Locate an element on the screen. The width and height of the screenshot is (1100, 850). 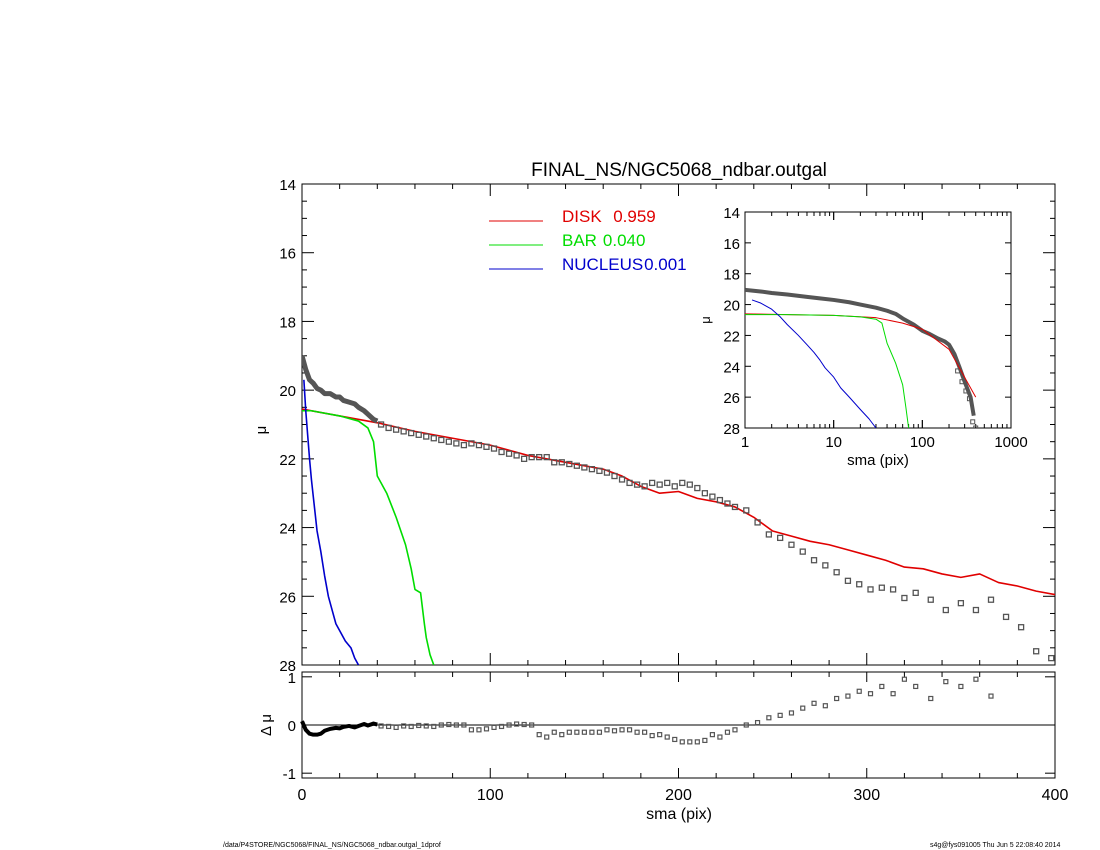
y-tick-label: 28 is located at coordinates (731, 429).